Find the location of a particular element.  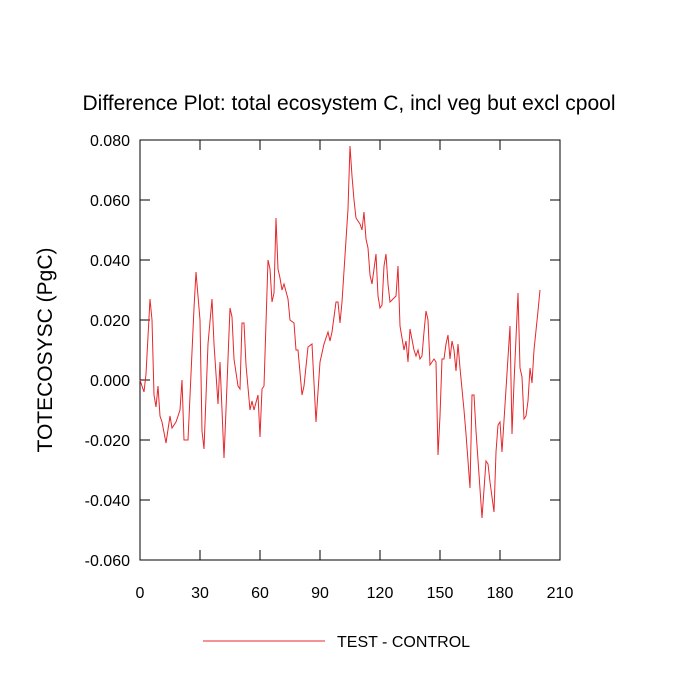

y-tick-label: 0.080 is located at coordinates (110, 141).